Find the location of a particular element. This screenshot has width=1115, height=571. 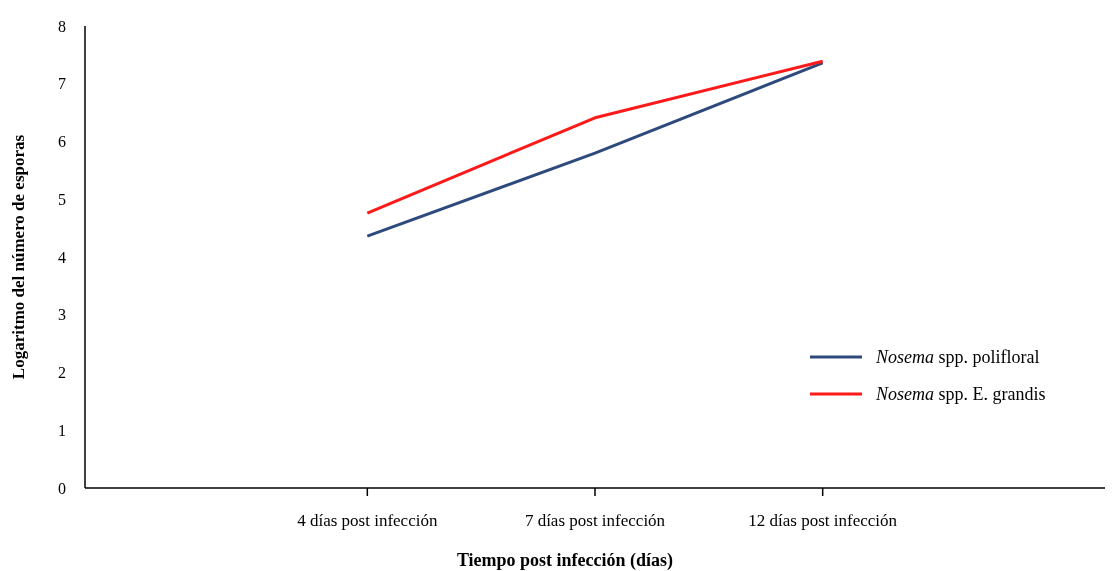

x-tick-label: 12 días post infección is located at coordinates (823, 520).